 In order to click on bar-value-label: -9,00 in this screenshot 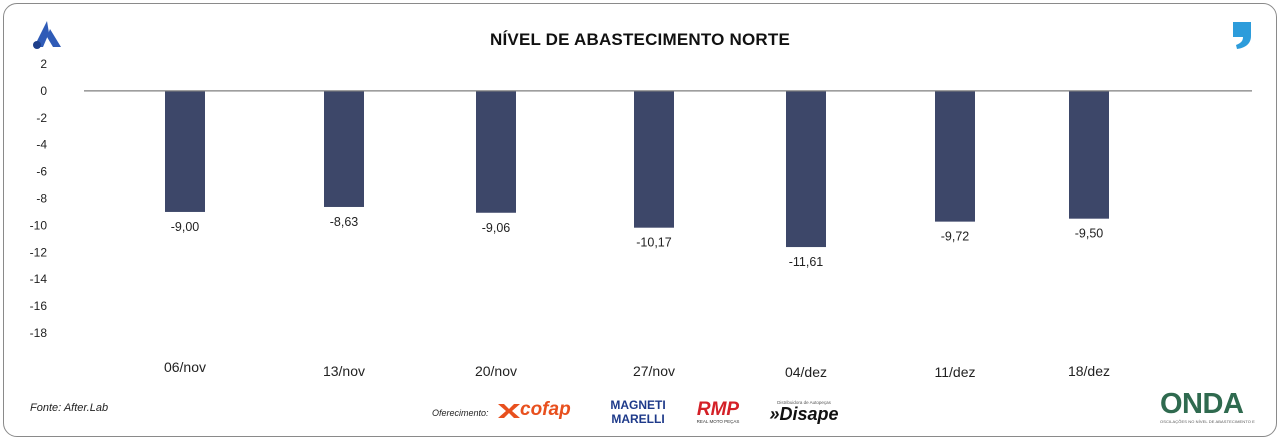, I will do `click(185, 227)`.